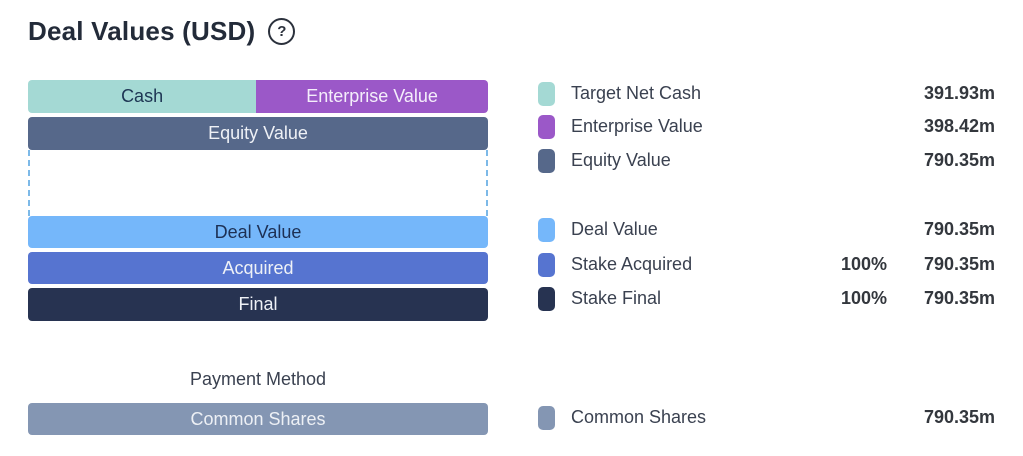 This screenshot has width=1023, height=456. Describe the element at coordinates (546, 264) in the screenshot. I see `stake-acquired-swatch-icon` at that location.